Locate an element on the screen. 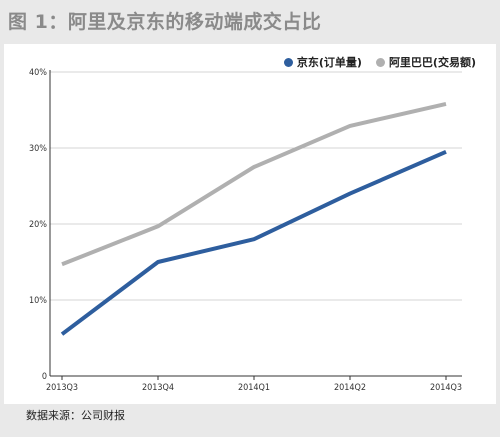 This screenshot has height=437, width=500. legend-item-alibaba: 阿里巴巴(交易额) is located at coordinates (425, 62).